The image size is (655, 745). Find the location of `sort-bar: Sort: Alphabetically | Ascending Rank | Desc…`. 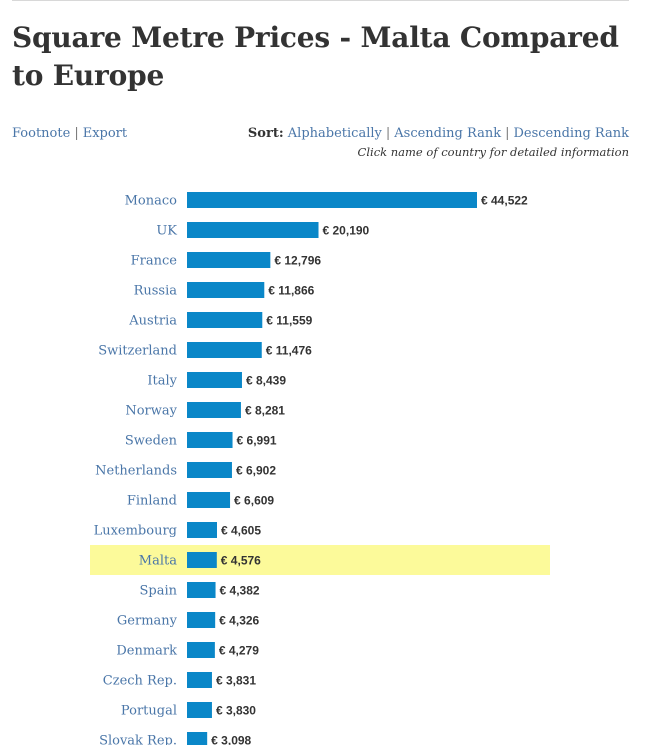

sort-bar: Sort: Alphabetically | Ascending Rank | Desc… is located at coordinates (438, 133).